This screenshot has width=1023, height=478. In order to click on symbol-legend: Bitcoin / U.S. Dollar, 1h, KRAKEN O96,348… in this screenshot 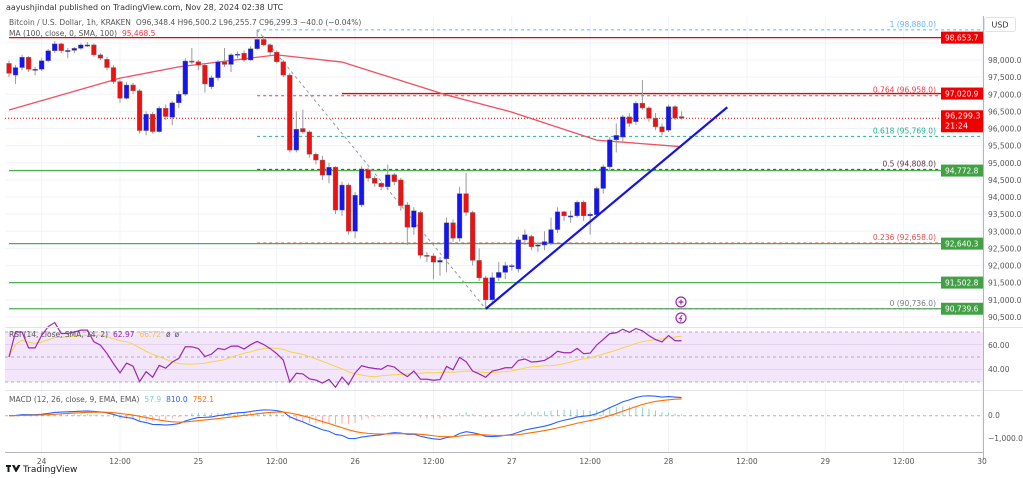, I will do `click(185, 22)`.